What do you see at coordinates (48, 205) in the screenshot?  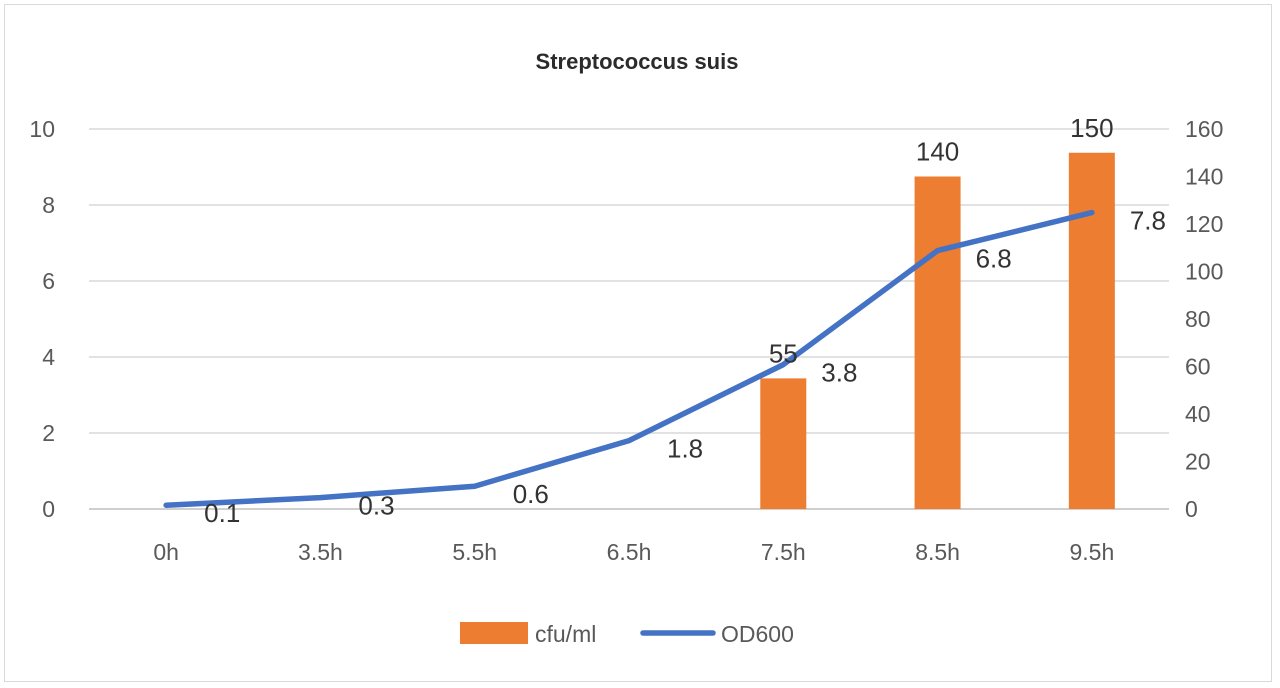 I see `left-tick-label: 8` at bounding box center [48, 205].